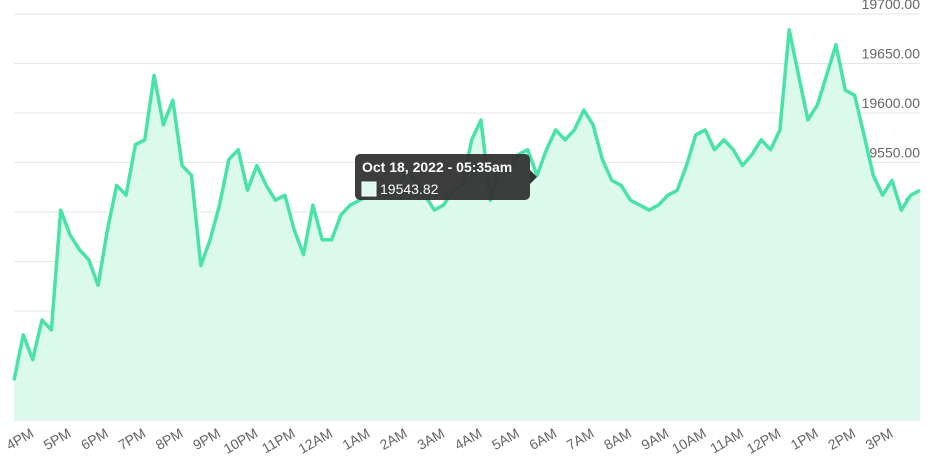 Image resolution: width=933 pixels, height=466 pixels. What do you see at coordinates (393, 439) in the screenshot?
I see `x-tick-label: 2AM` at bounding box center [393, 439].